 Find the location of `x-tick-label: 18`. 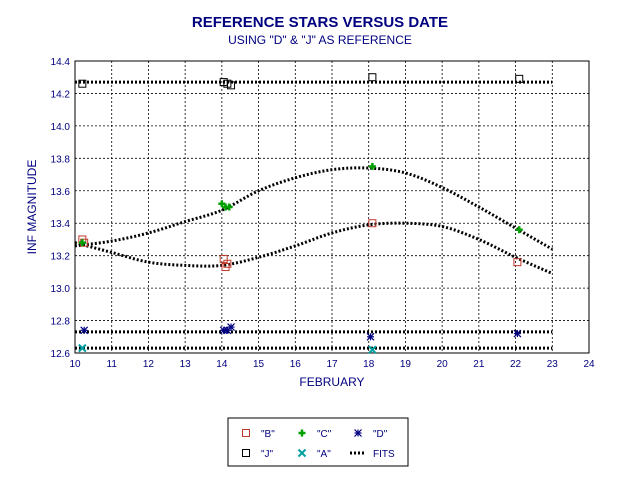

x-tick-label: 18 is located at coordinates (369, 364).